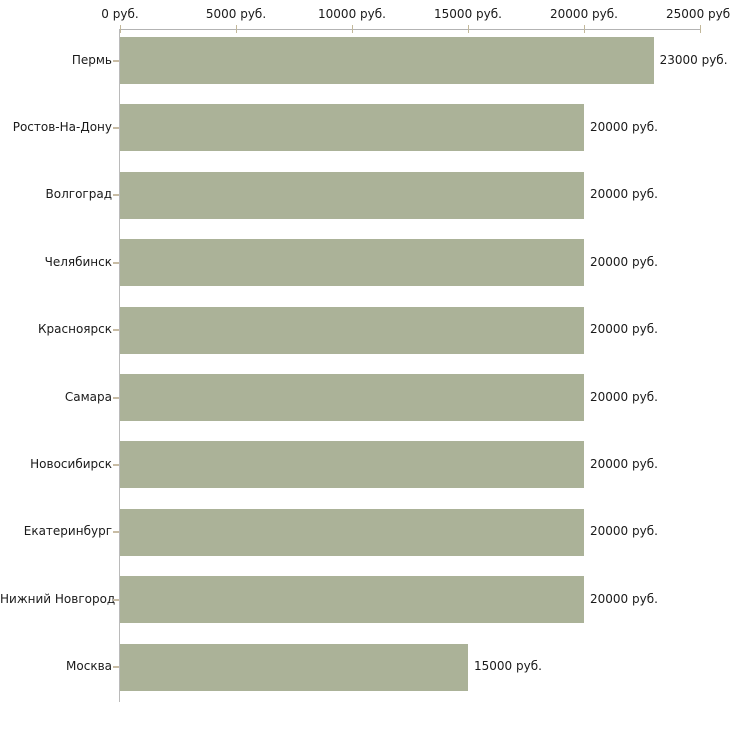 Image resolution: width=730 pixels, height=730 pixels. I want to click on value-label: 23000 руб., so click(693, 59).